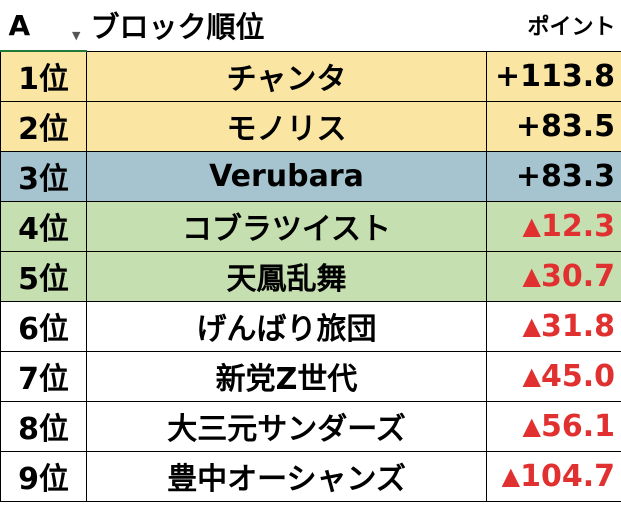  I want to click on header-row: A ▼ ブロック順位 ポイント, so click(310, 26).